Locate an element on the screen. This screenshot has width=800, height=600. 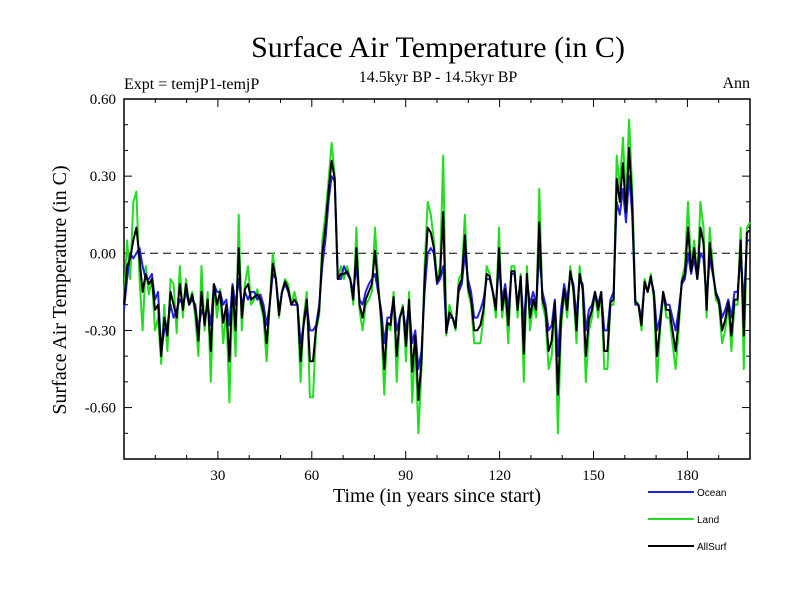
x-tick-label: 90 is located at coordinates (405, 476).